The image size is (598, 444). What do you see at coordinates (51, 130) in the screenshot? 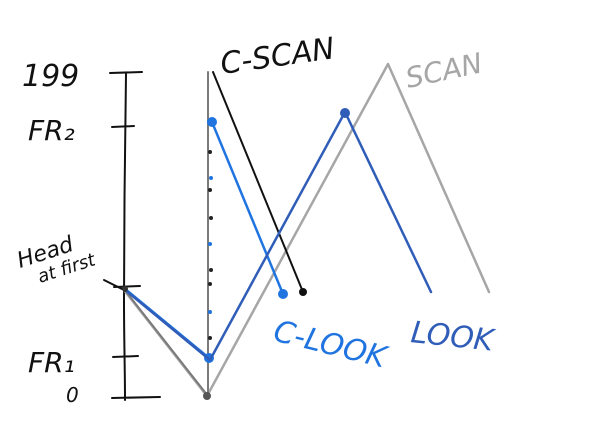
I see `label-fr2: FR₂` at bounding box center [51, 130].